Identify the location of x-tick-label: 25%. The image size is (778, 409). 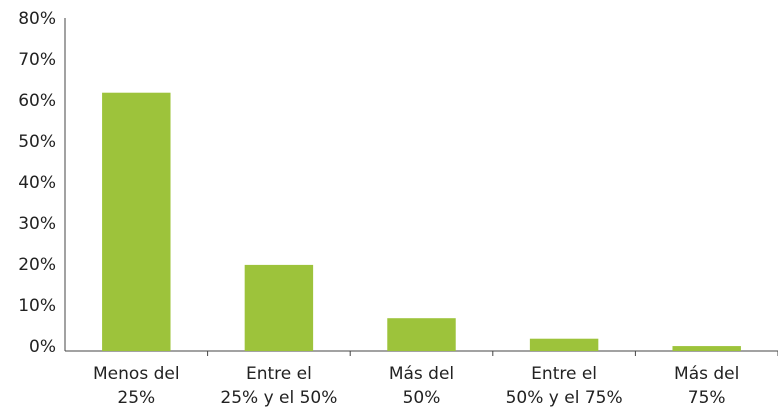
(136, 398).